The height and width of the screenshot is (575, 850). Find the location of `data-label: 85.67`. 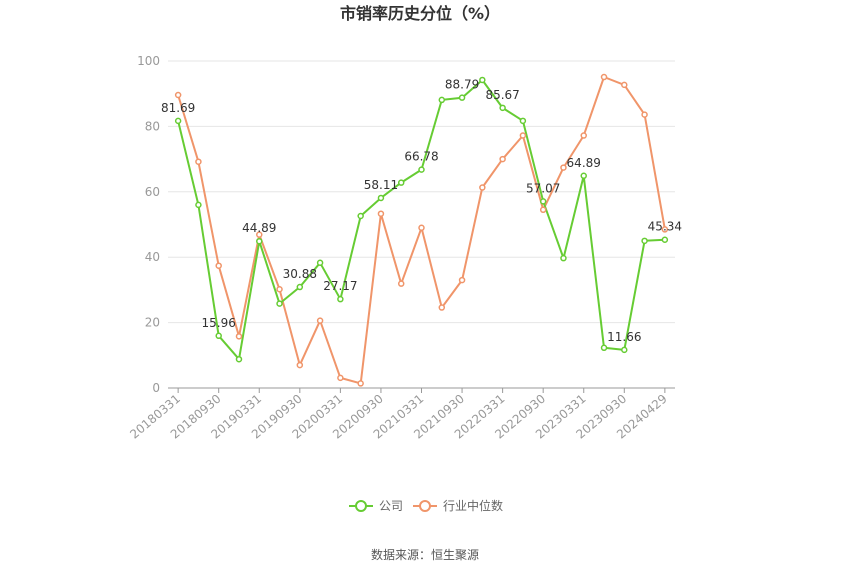

data-label: 85.67 is located at coordinates (502, 95).